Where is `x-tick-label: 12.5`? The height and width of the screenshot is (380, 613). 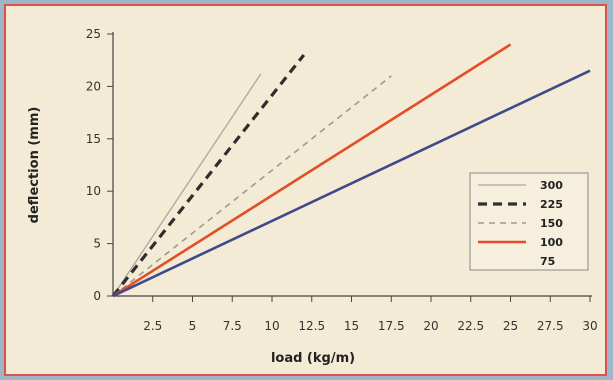 x-tick-label: 12.5 is located at coordinates (311, 326).